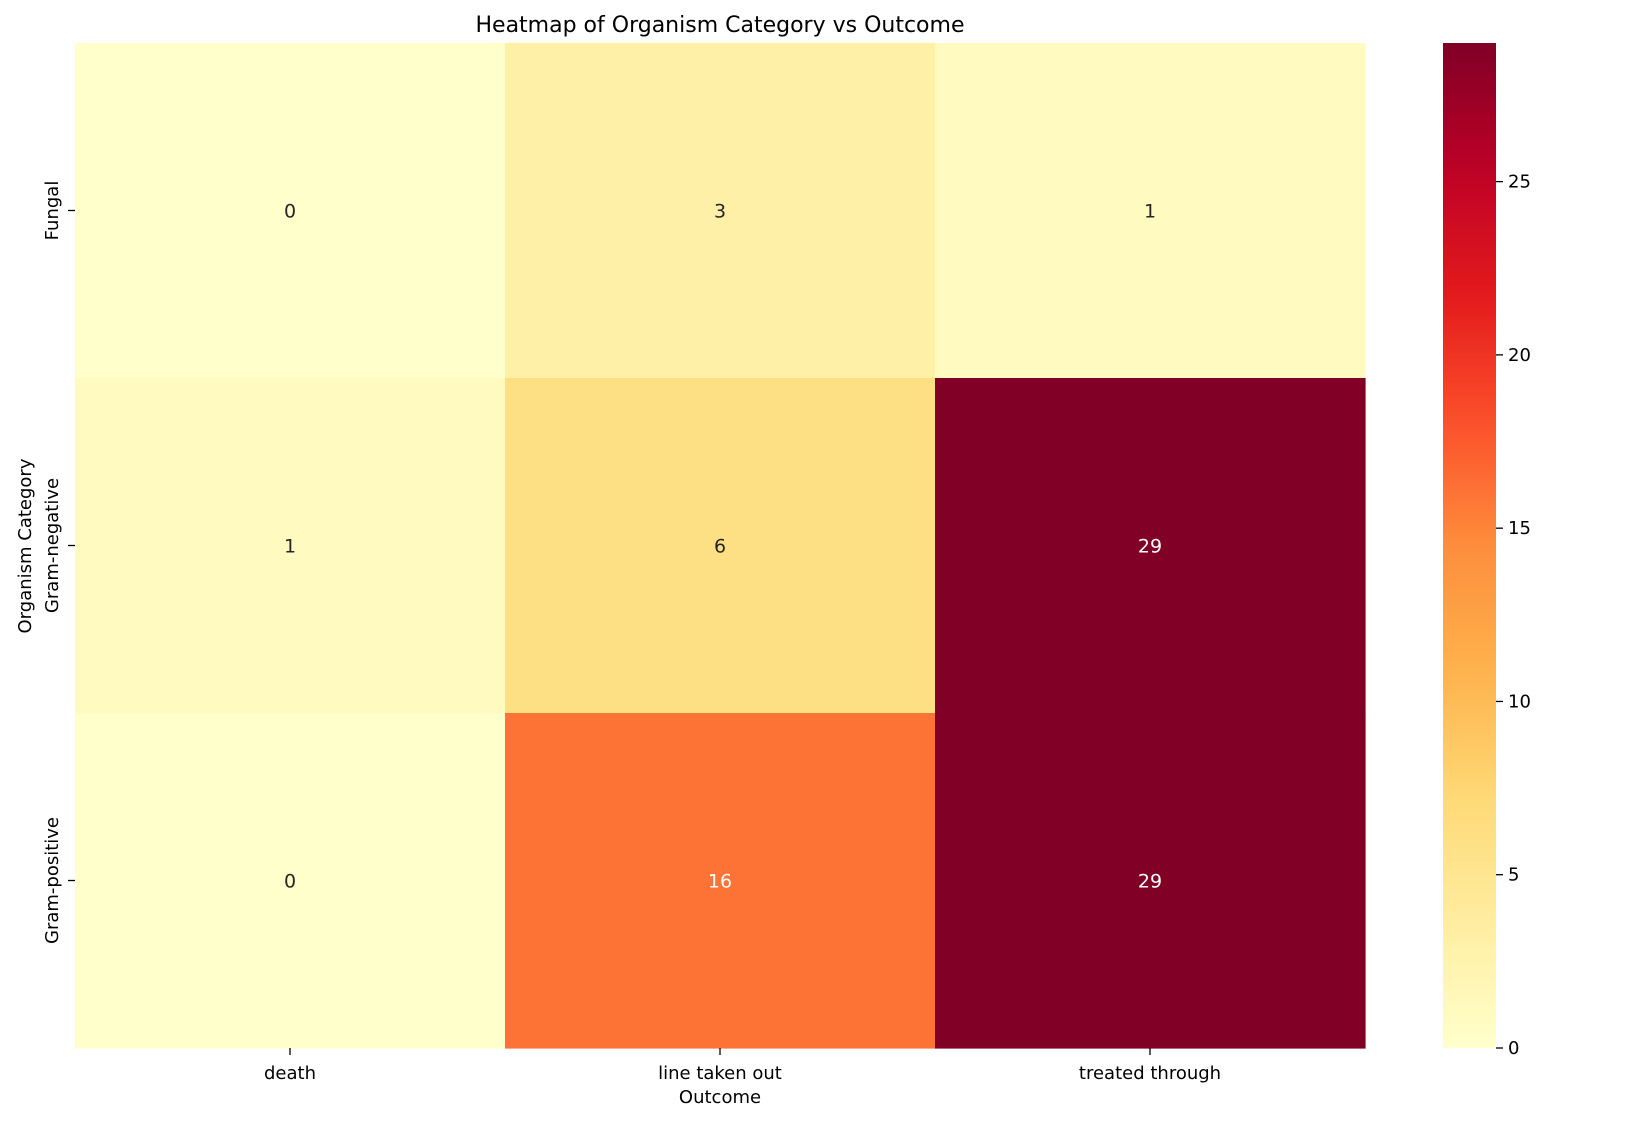  I want to click on x-tick-label: death, so click(290, 1073).